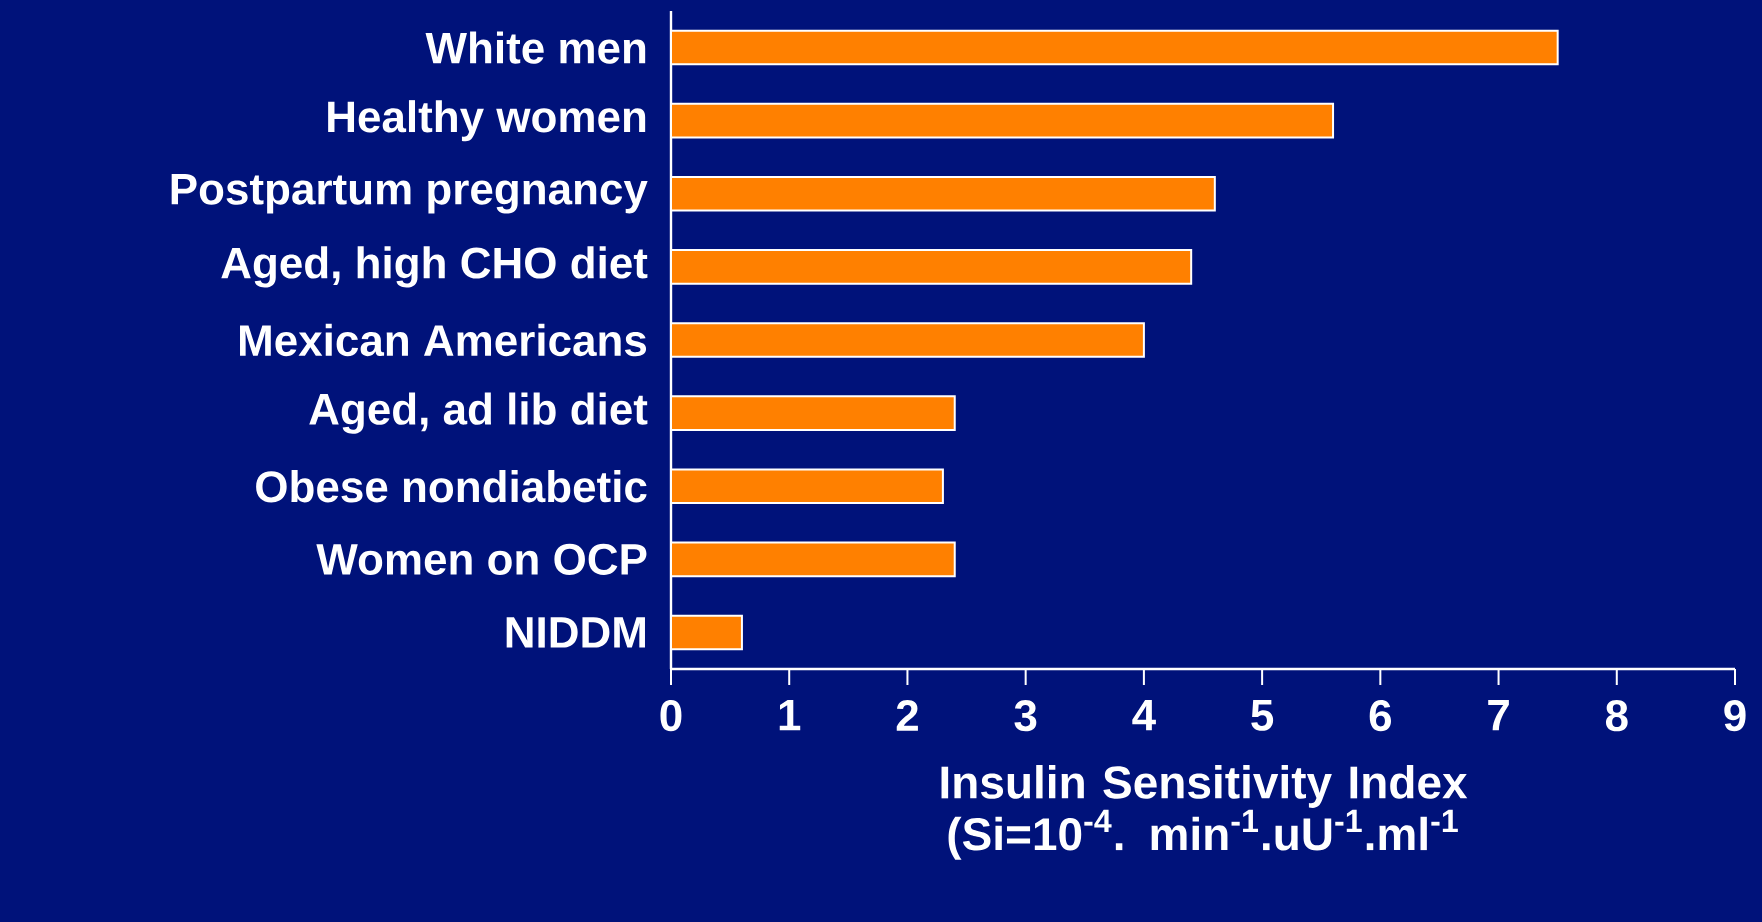 This screenshot has height=922, width=1762. I want to click on y-tick-label: Healthy women, so click(487, 121).